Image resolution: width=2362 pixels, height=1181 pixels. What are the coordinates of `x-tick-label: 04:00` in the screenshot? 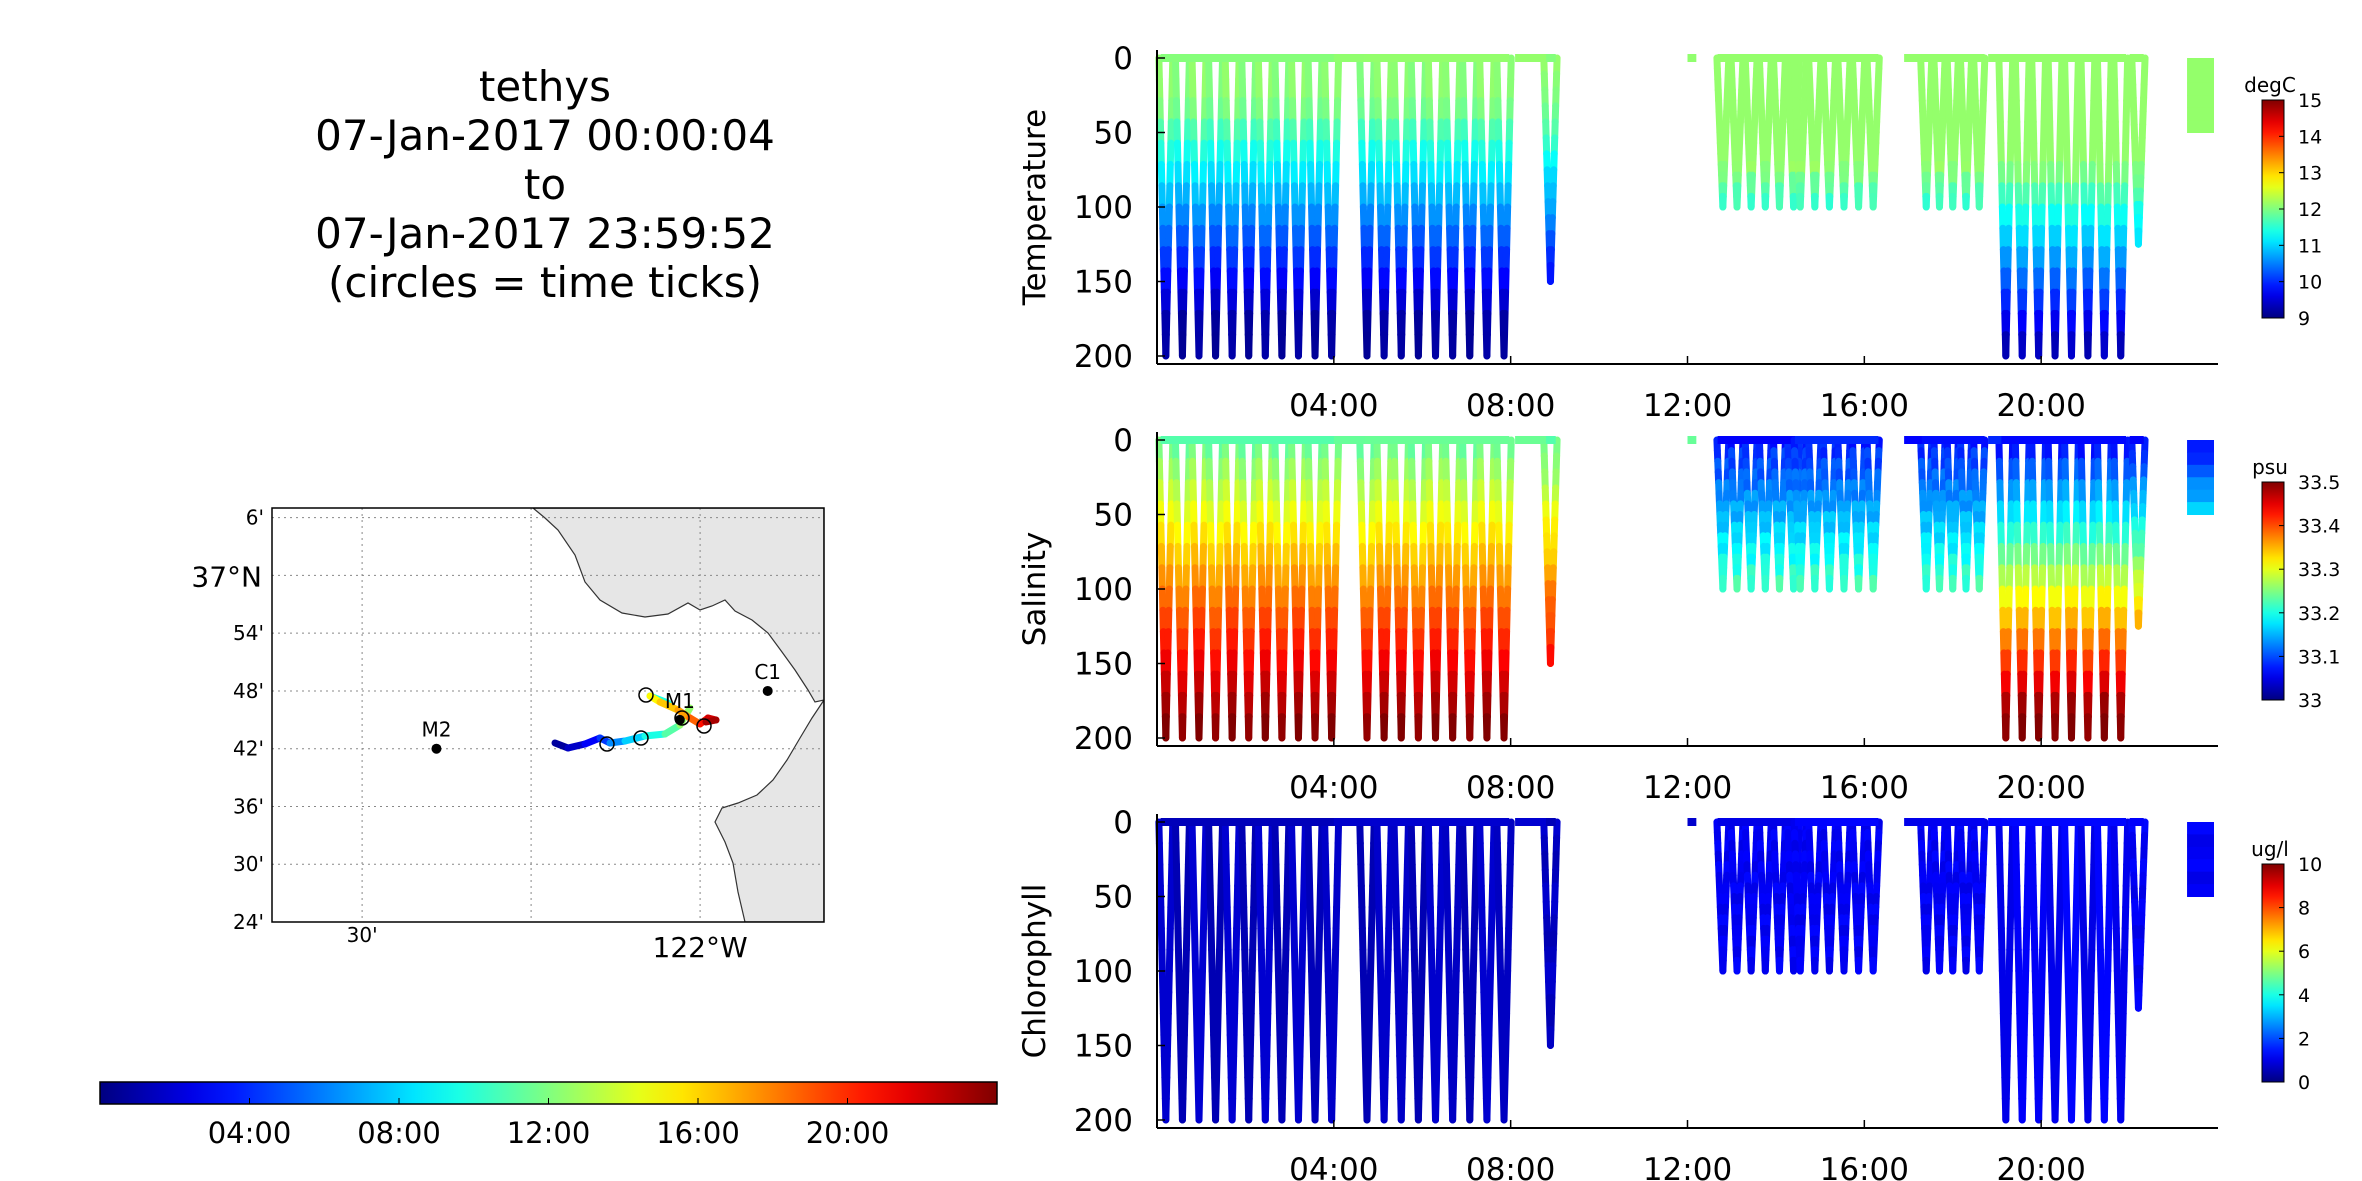 It's located at (1333, 1166).